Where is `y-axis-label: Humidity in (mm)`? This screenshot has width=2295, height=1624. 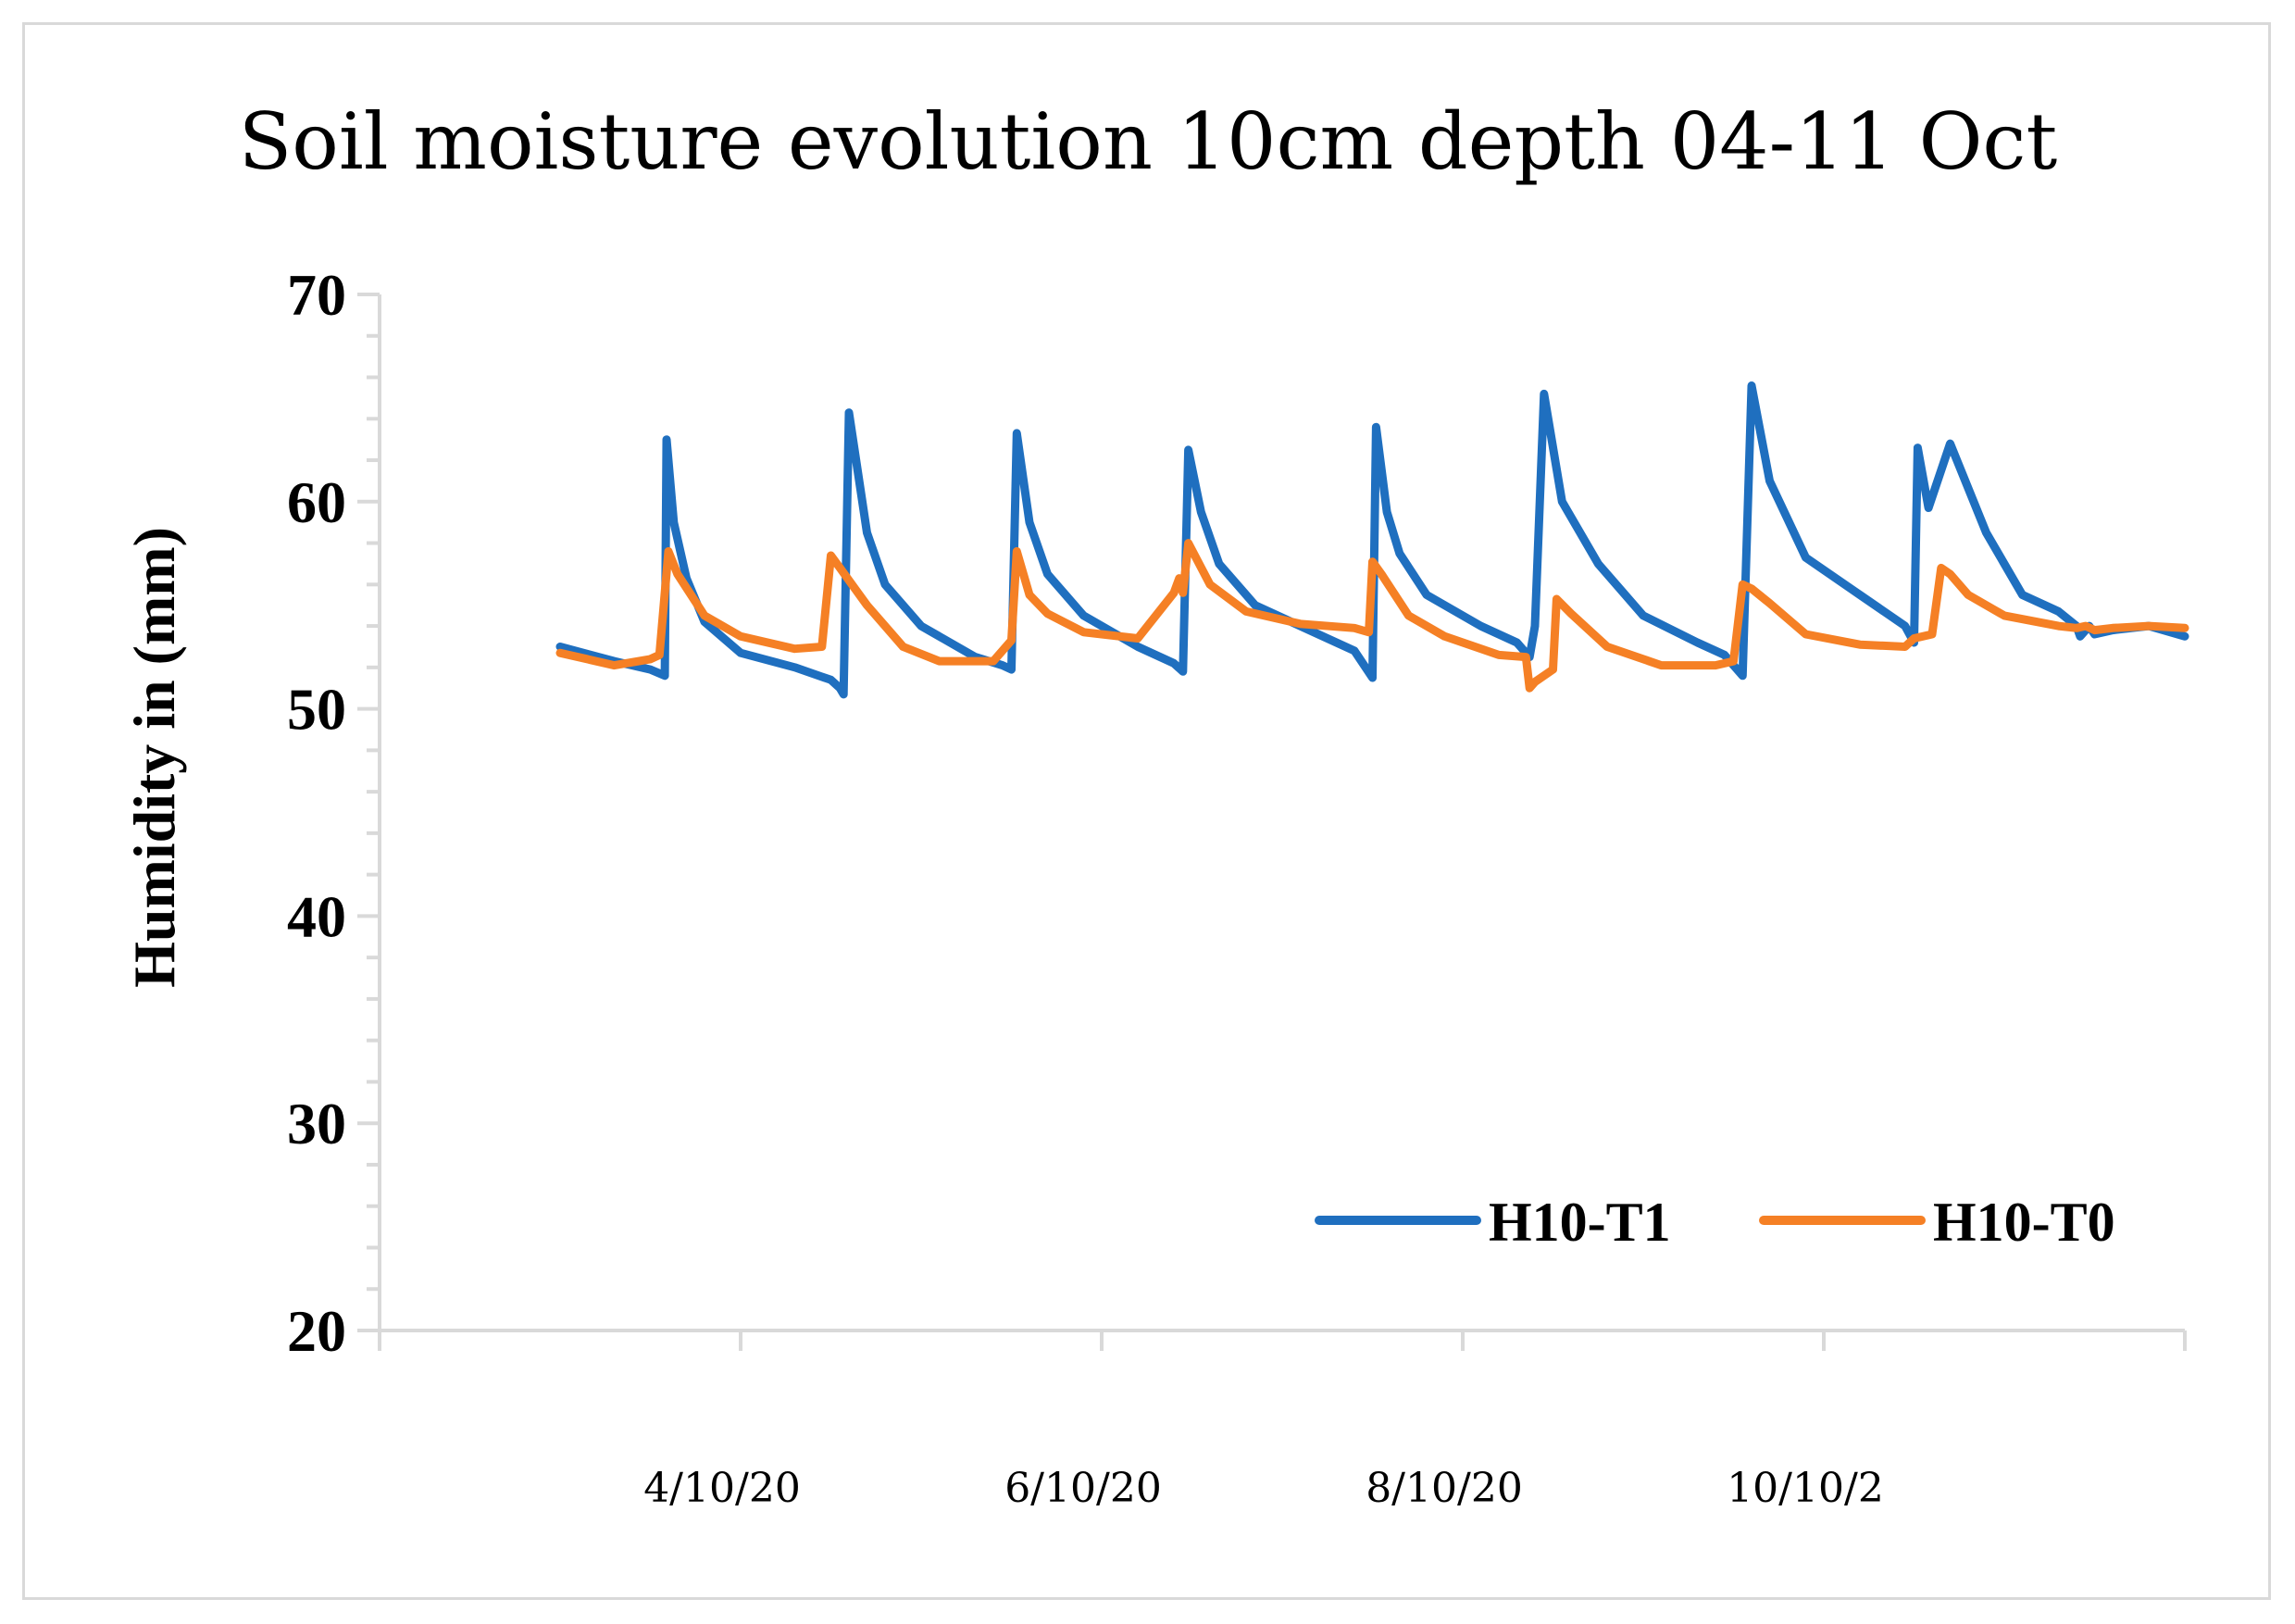
y-axis-label: Humidity in (mm) is located at coordinates (154, 757).